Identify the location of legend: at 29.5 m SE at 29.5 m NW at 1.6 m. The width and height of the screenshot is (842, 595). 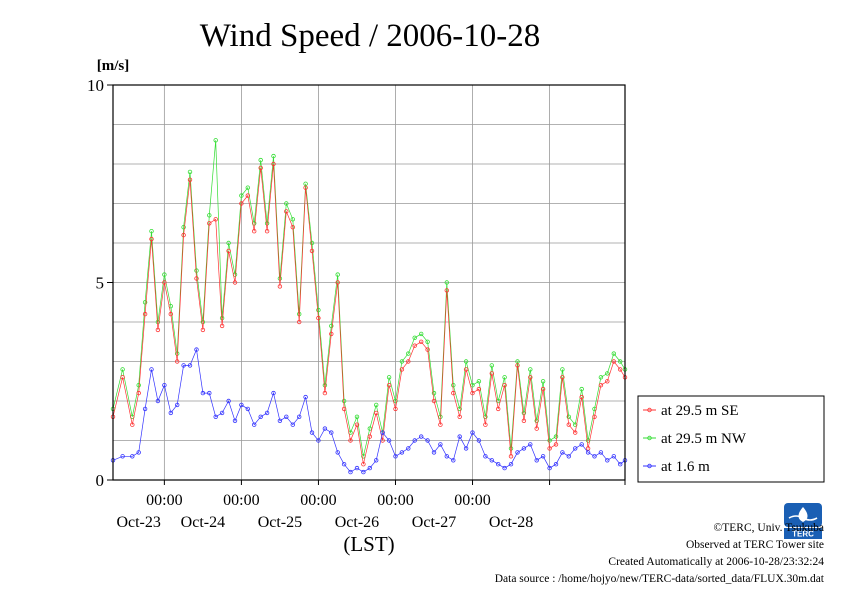
(695, 439).